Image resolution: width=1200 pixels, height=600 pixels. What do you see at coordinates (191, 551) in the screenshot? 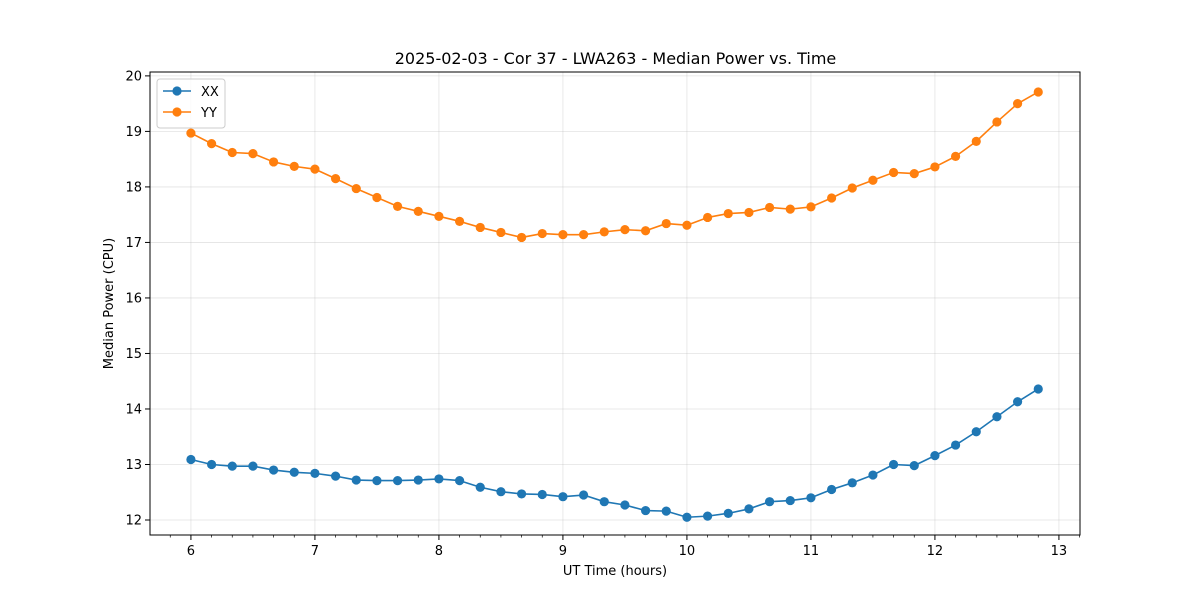
I see `x-tick-label: 6` at bounding box center [191, 551].